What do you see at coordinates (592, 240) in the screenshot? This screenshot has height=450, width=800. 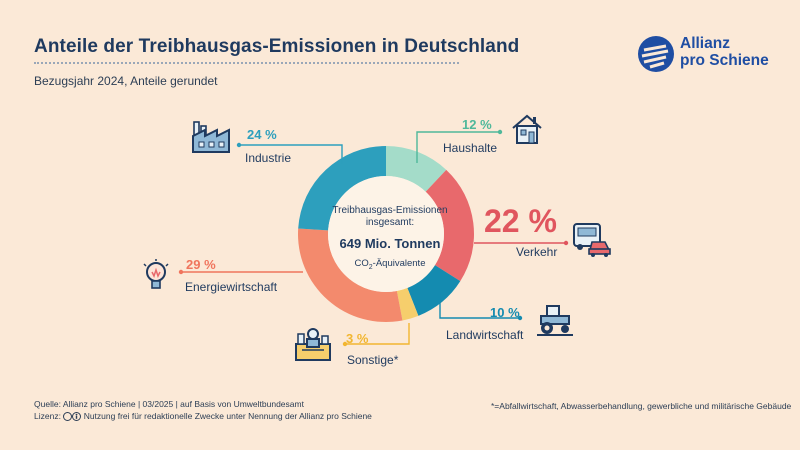 I see `bus-car-icon` at bounding box center [592, 240].